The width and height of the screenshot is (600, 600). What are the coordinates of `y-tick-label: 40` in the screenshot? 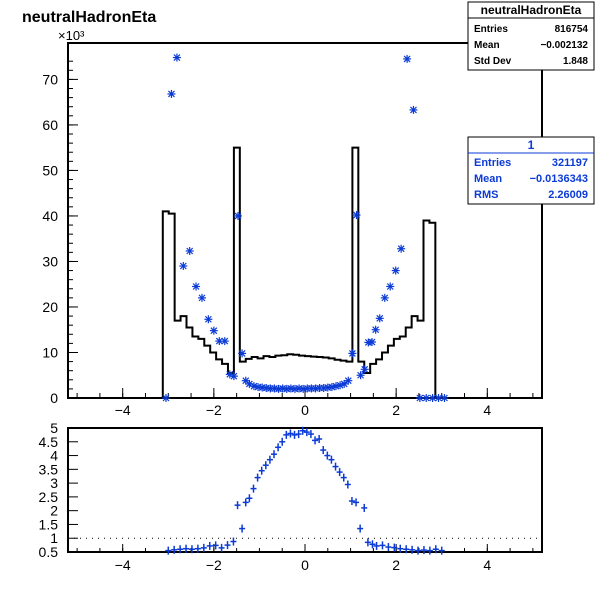 It's located at (50, 216).